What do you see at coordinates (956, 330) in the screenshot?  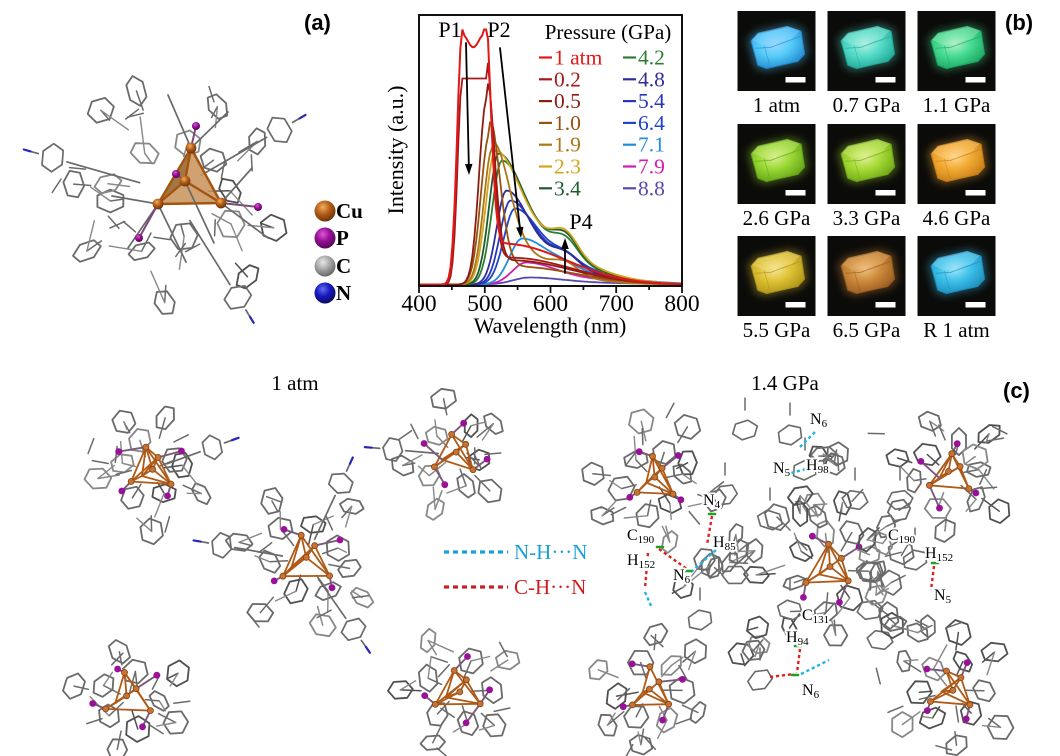 I see `svg-text: R 1 atm` at bounding box center [956, 330].